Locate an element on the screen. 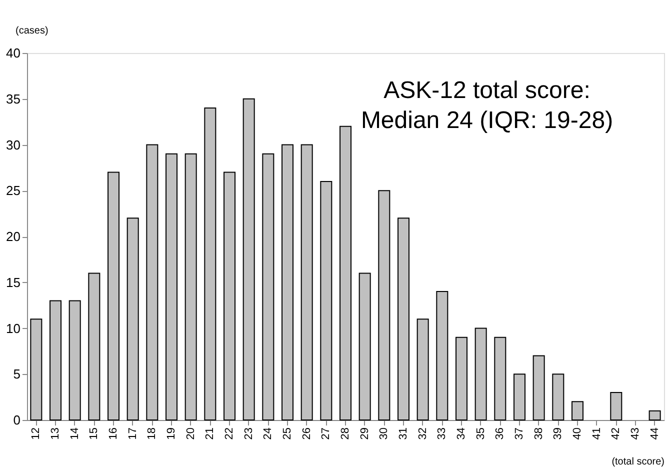 The width and height of the screenshot is (672, 470). y-tick-label: 15 is located at coordinates (13, 282).